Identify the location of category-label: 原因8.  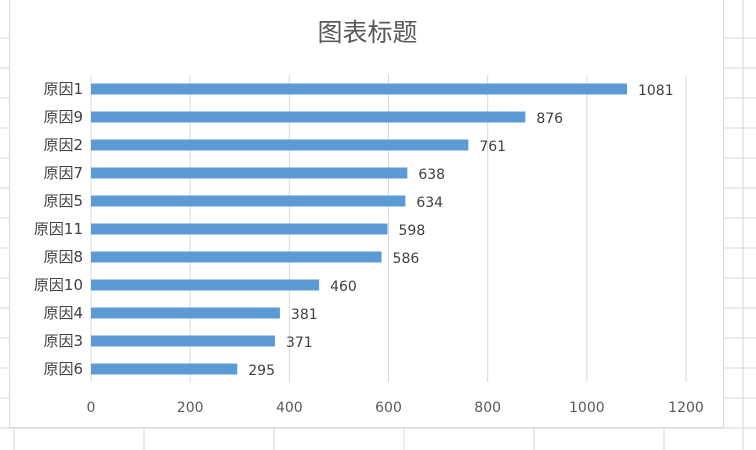
(63, 257).